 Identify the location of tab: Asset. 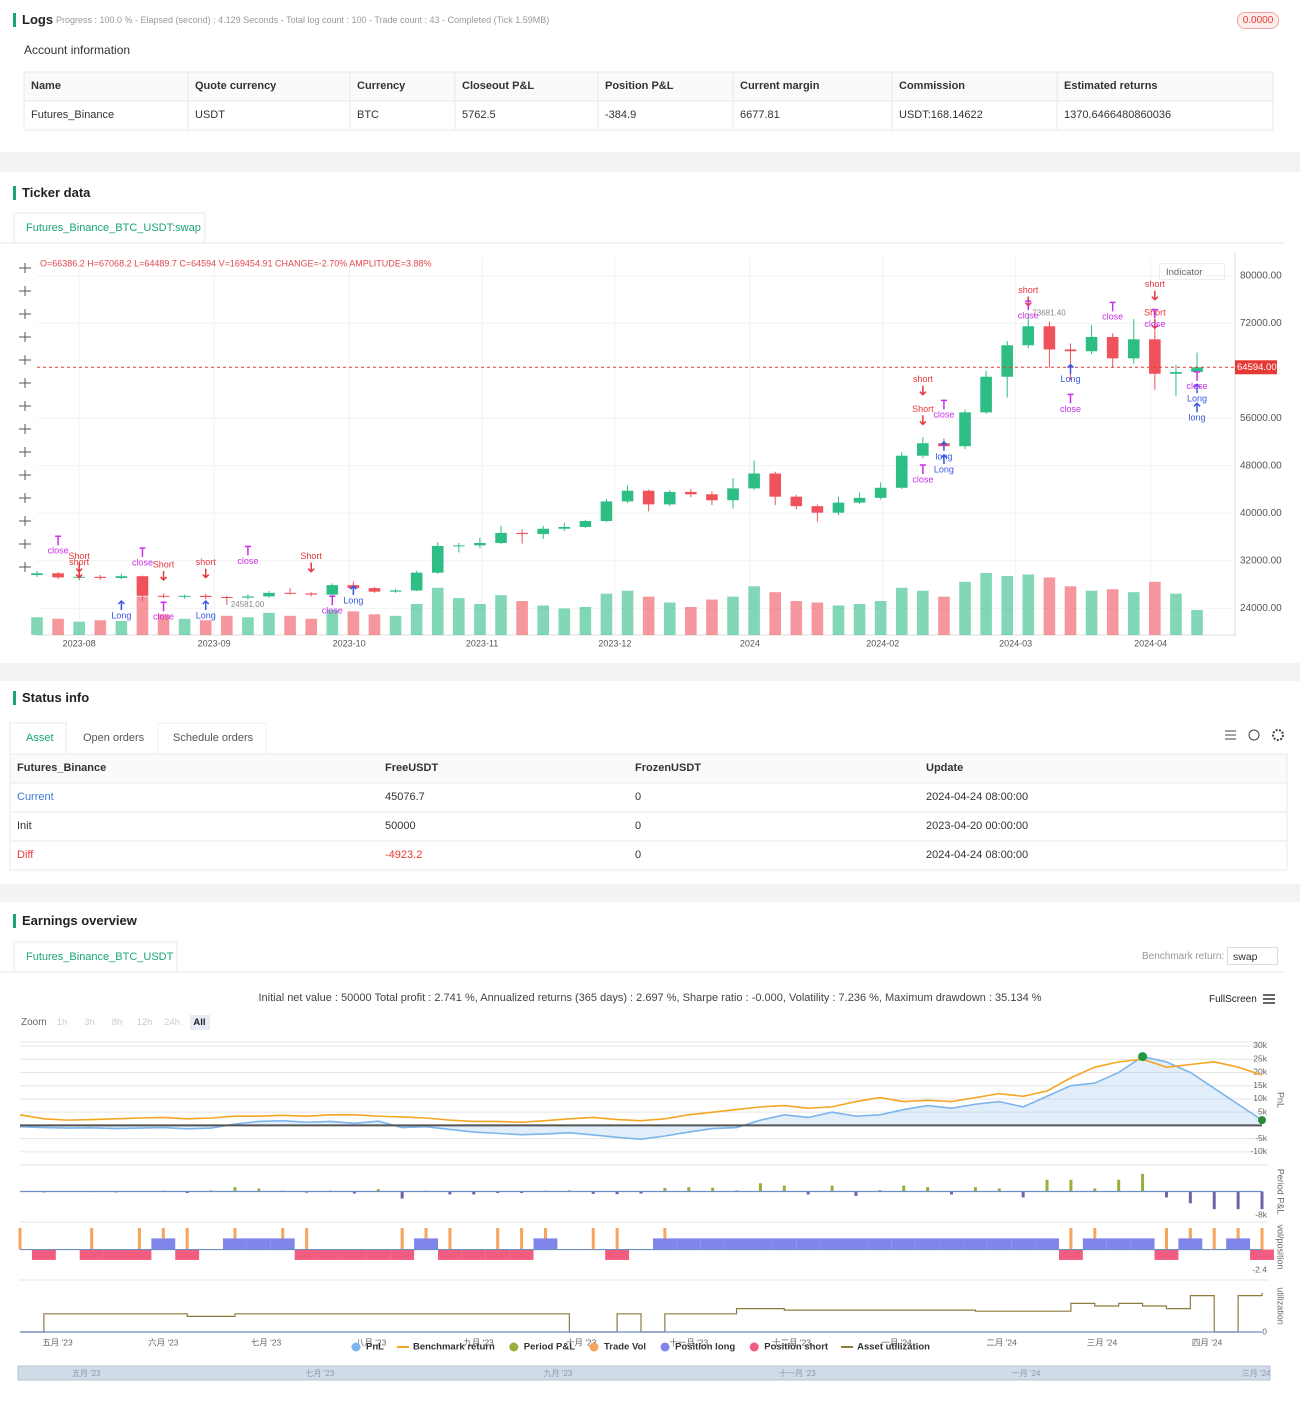
(40, 738).